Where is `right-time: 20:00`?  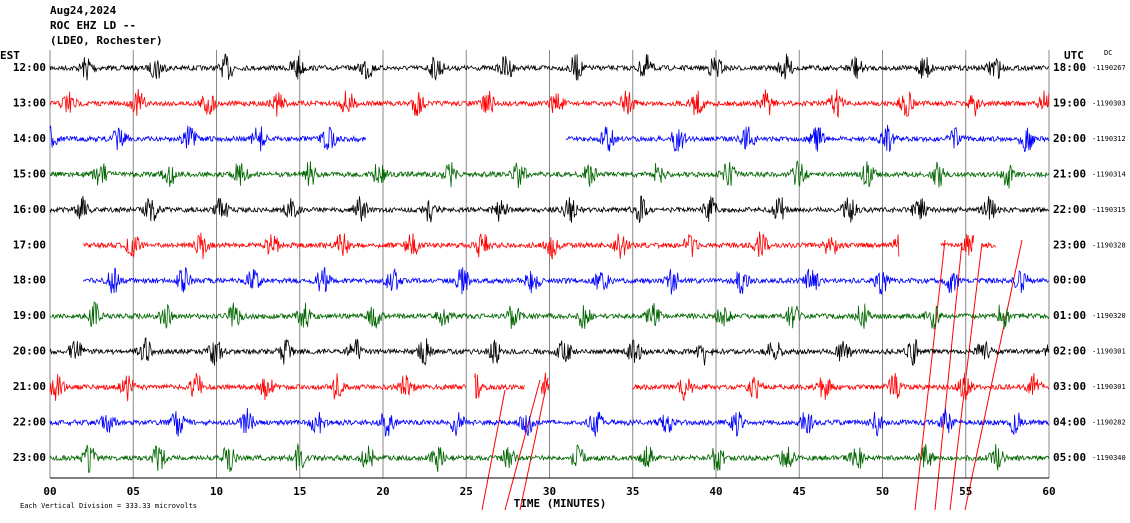
right-time: 20:00 is located at coordinates (1069, 138).